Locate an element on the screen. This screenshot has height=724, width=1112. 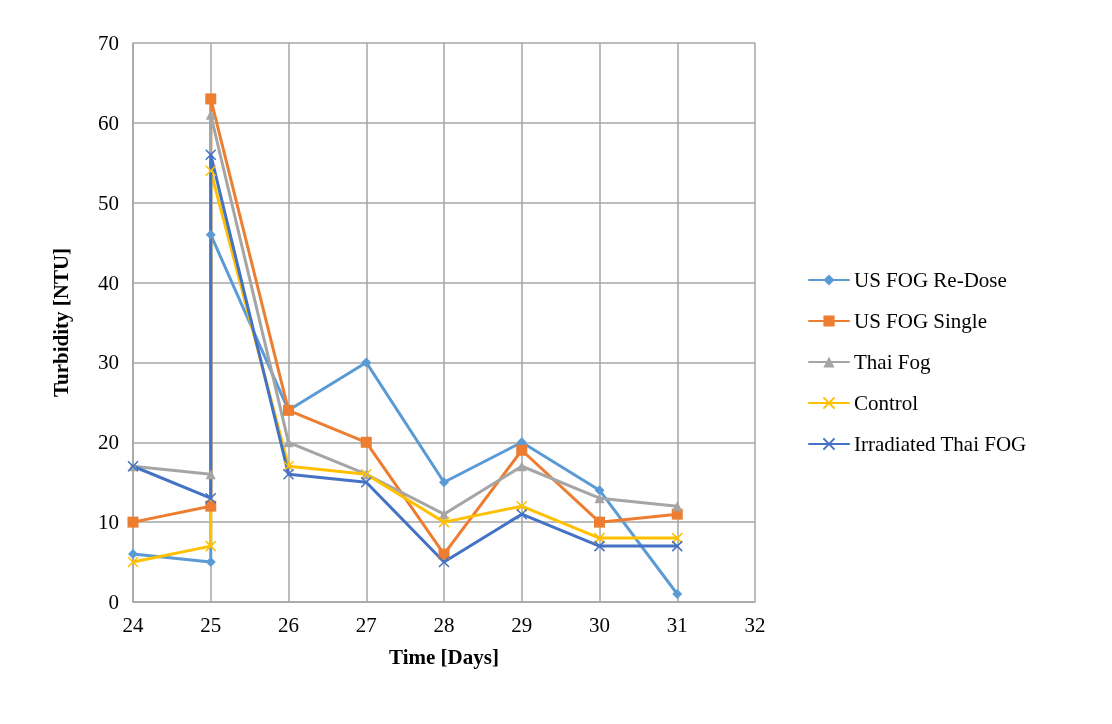
y-tick-label: 30 is located at coordinates (108, 362).